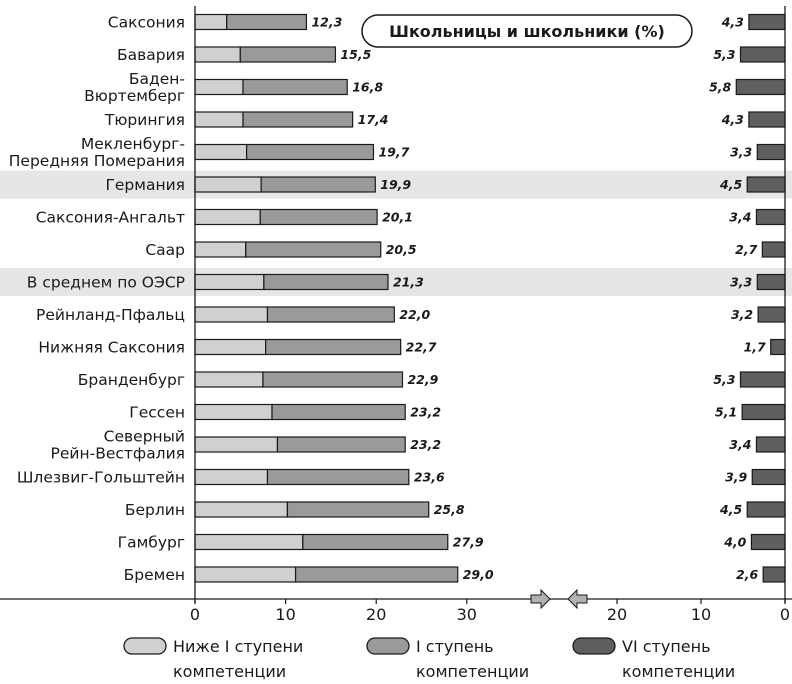  I want to click on axis-direction-arrows, so click(559, 599).